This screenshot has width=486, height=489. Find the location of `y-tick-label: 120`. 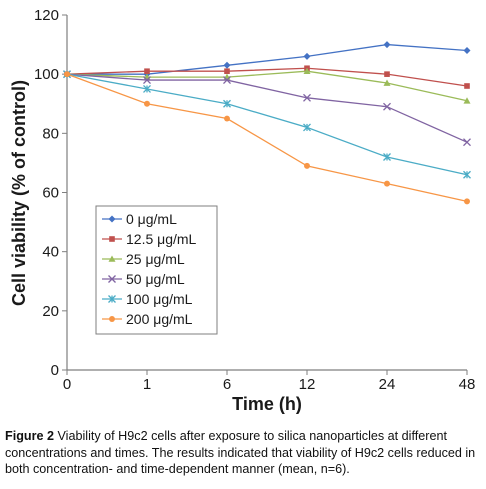

y-tick-label: 120 is located at coordinates (46, 15).